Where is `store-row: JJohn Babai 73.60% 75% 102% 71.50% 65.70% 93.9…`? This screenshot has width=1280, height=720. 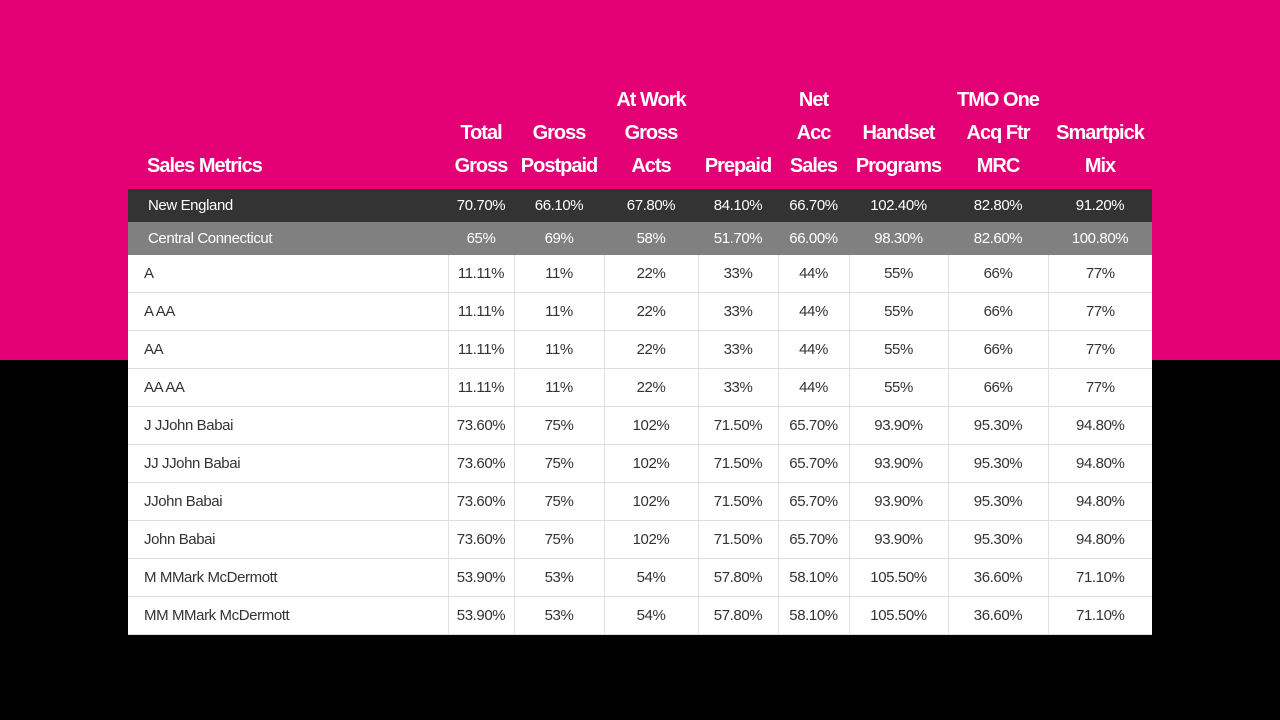 store-row: JJohn Babai 73.60% 75% 102% 71.50% 65.70% 93.9… is located at coordinates (640, 501).